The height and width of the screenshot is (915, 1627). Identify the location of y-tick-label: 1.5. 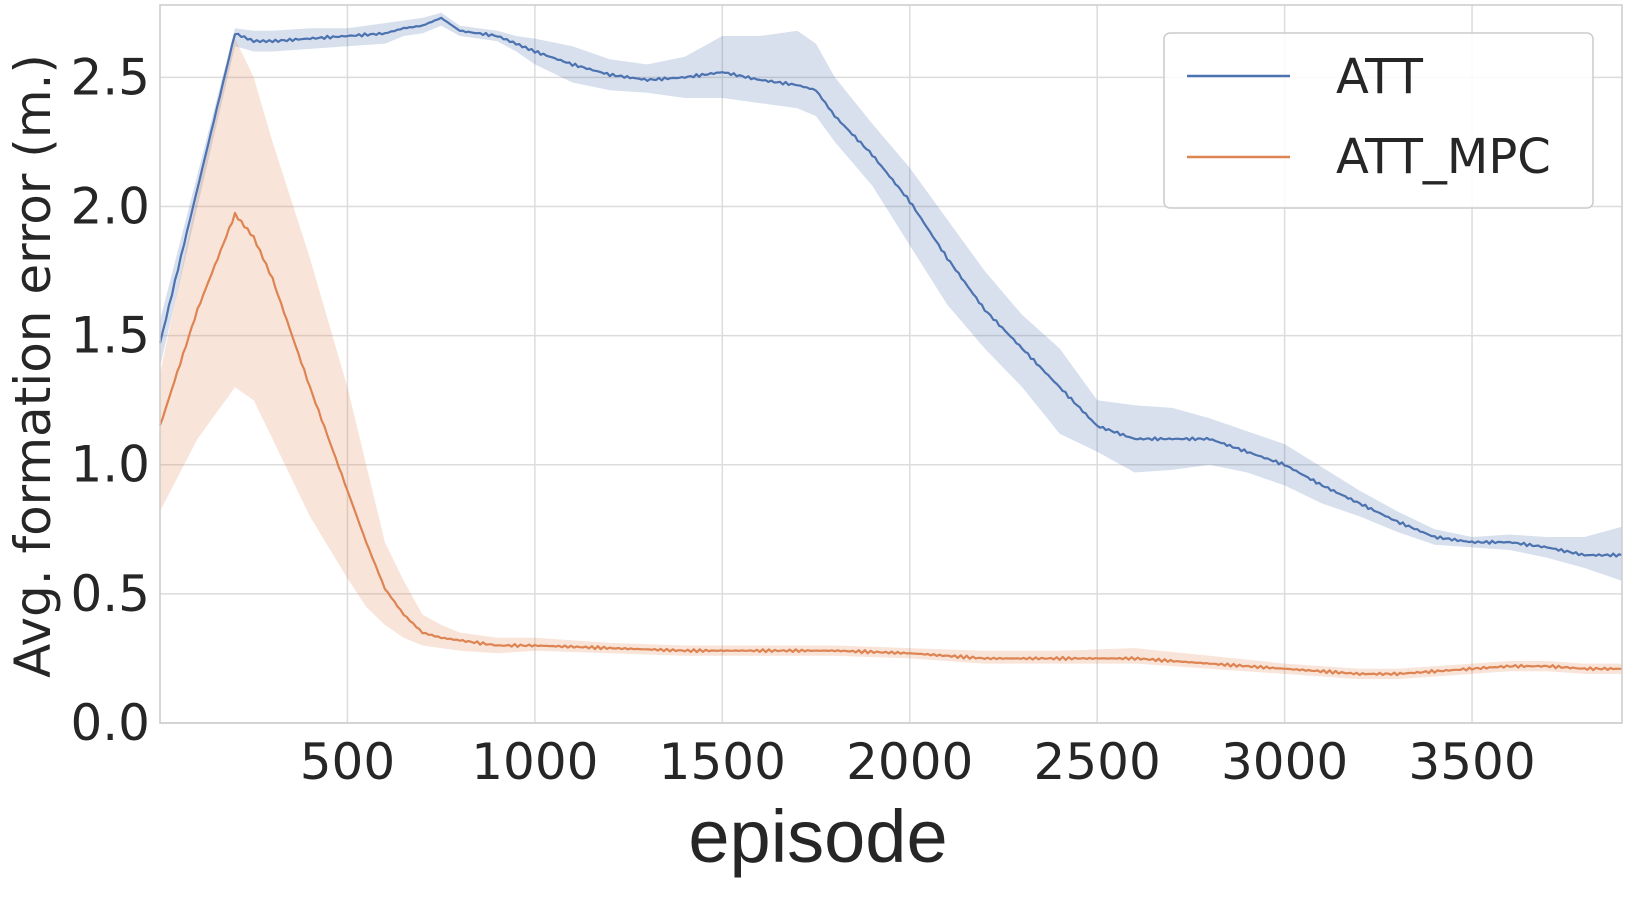
(110, 336).